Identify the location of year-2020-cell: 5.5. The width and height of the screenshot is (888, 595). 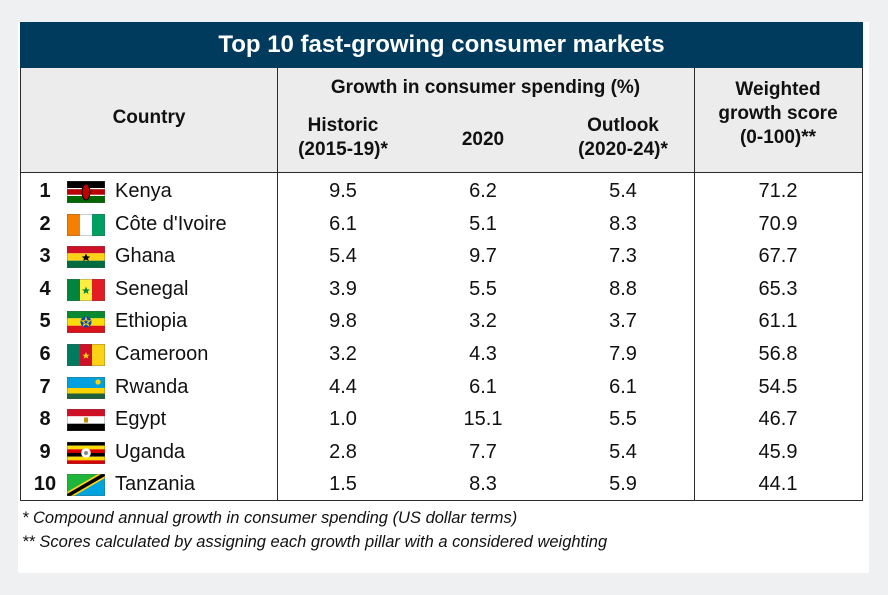
(483, 288).